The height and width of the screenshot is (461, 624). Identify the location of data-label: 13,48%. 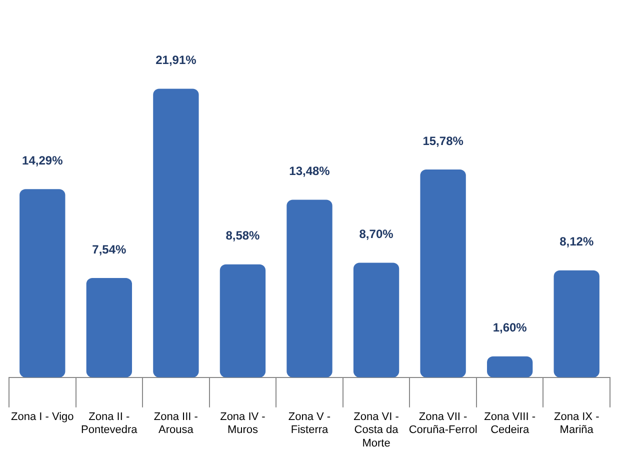
(309, 171).